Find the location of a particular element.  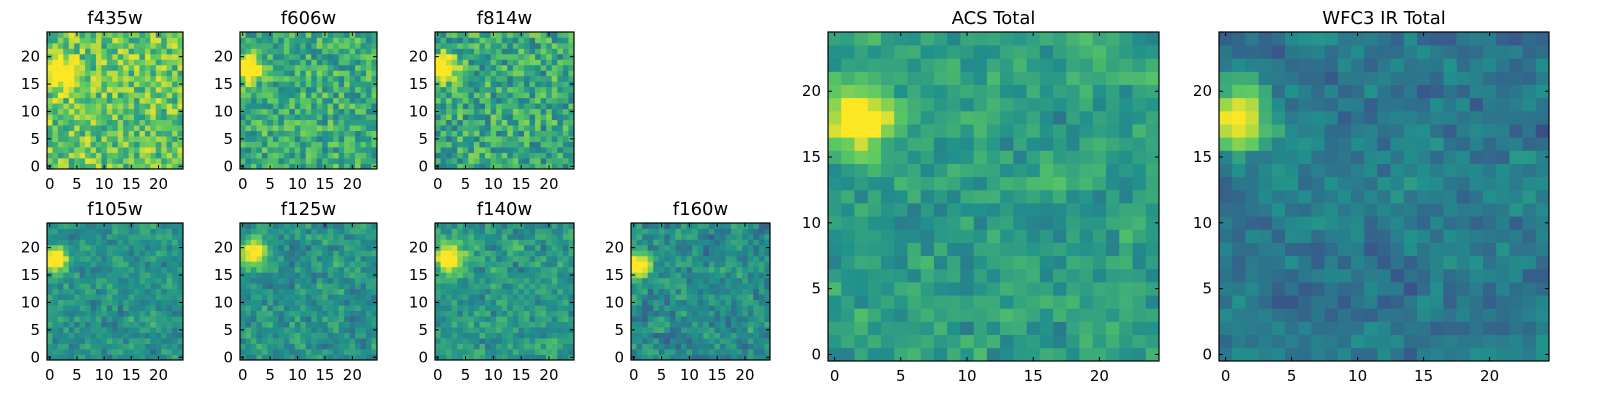

y-tick-label: 5 is located at coordinates (423, 330).